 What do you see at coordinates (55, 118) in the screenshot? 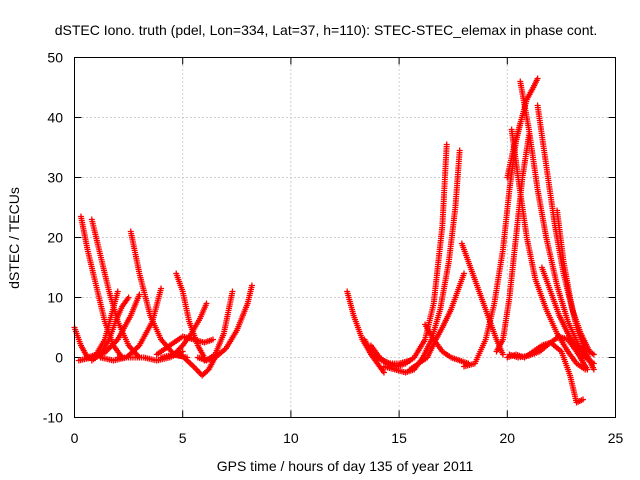
I see `y-tick-label: 40` at bounding box center [55, 118].